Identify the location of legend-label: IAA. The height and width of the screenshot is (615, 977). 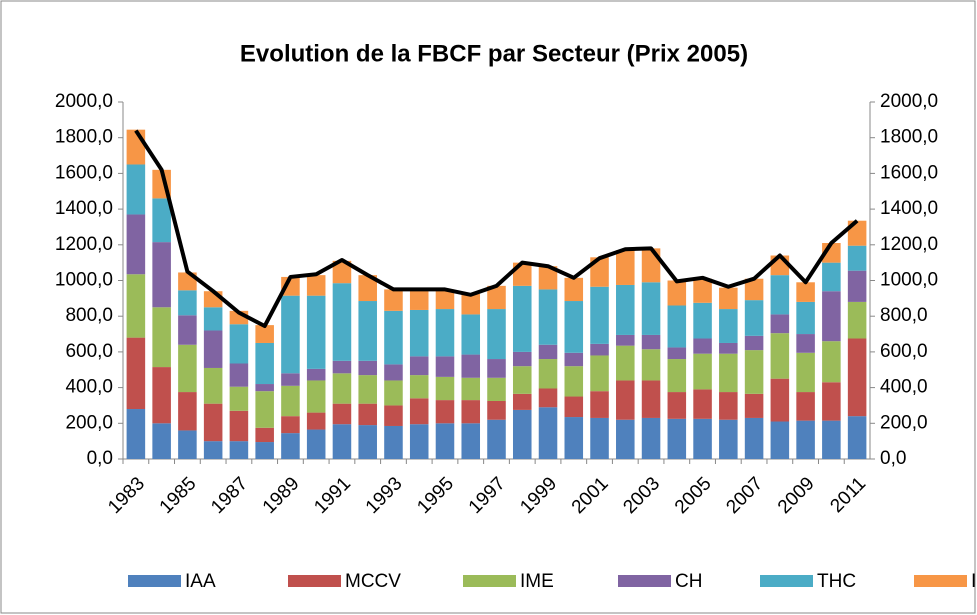
(200, 581).